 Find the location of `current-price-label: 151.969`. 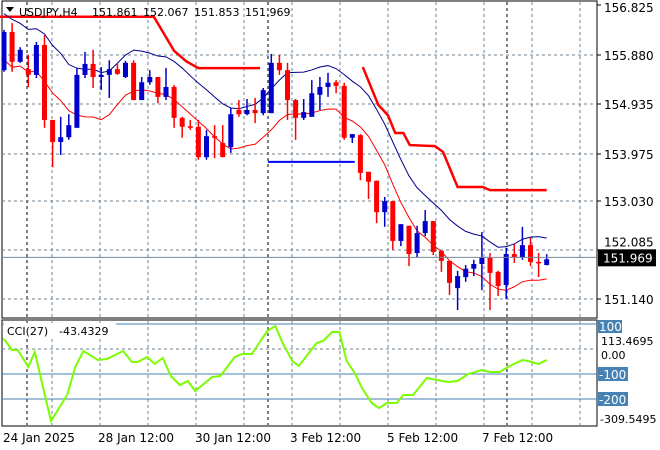

current-price-label: 151.969 is located at coordinates (628, 258).